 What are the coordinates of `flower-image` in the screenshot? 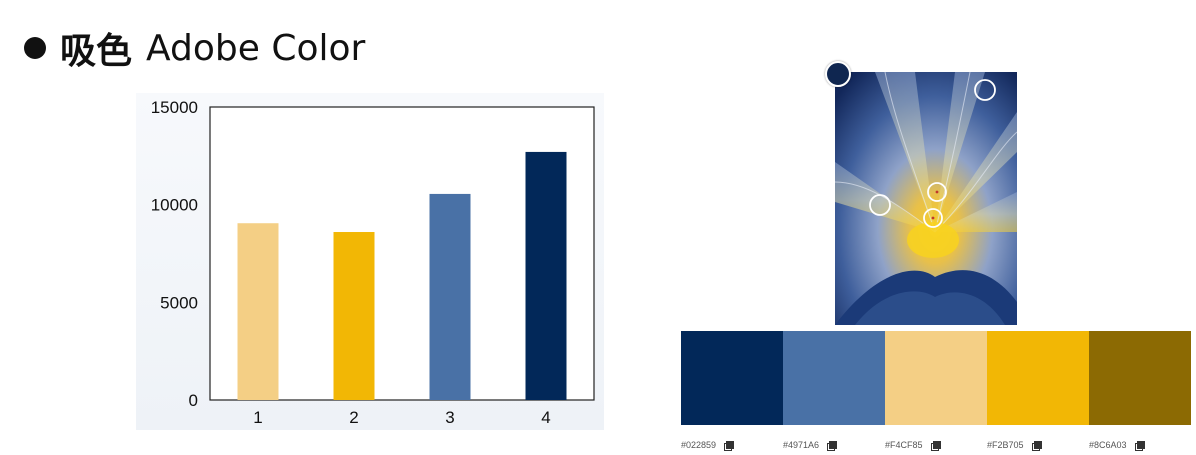 It's located at (926, 198).